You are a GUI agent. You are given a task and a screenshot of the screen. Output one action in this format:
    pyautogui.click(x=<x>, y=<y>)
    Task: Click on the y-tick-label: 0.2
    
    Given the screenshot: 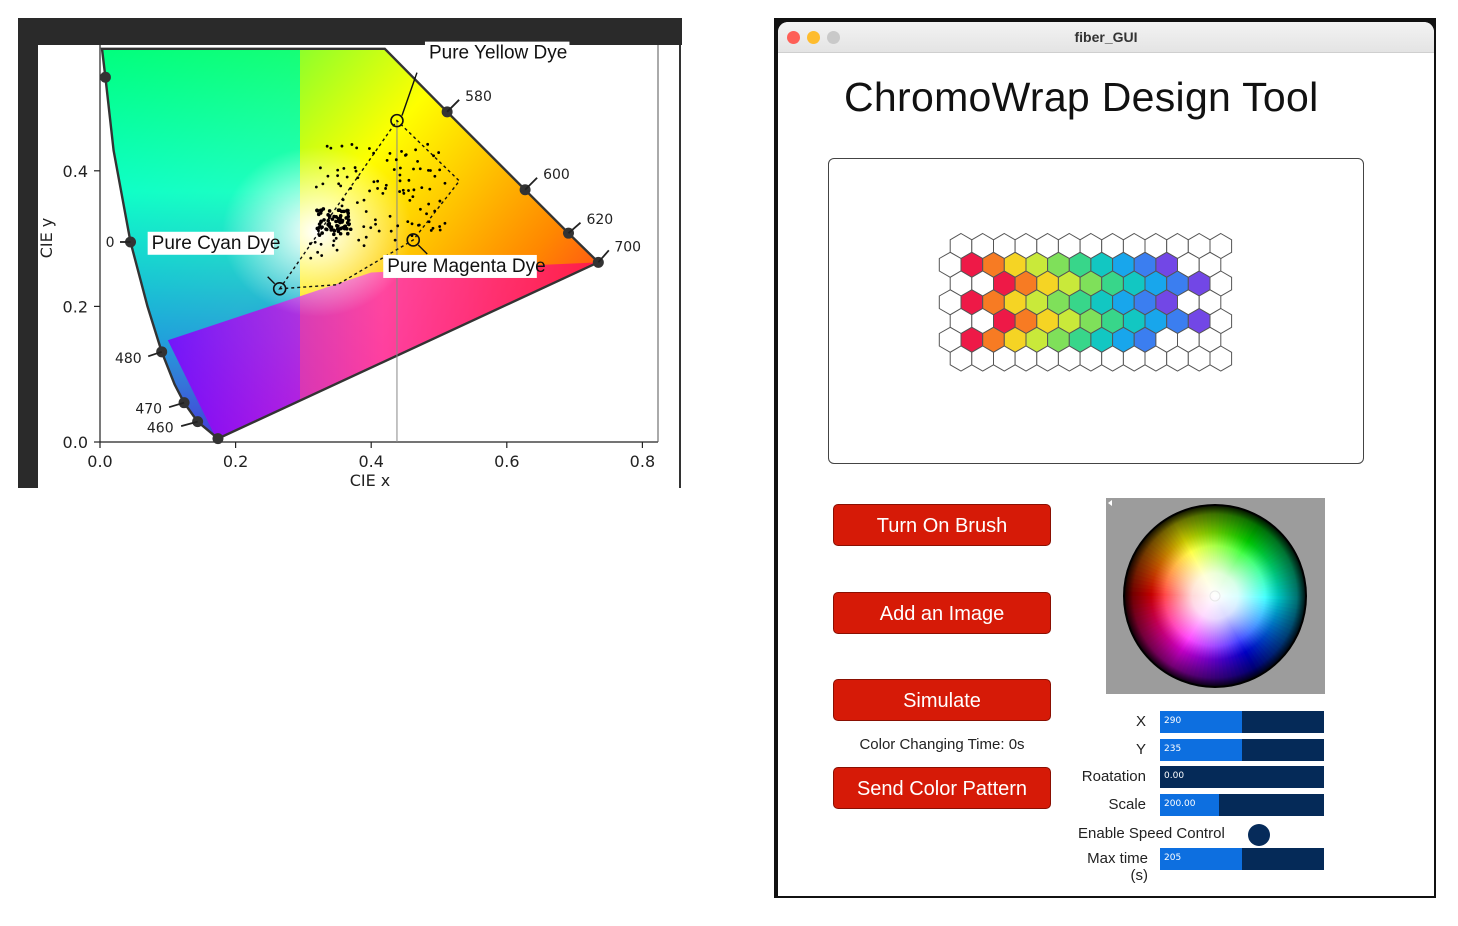 What is the action you would take?
    pyautogui.click(x=75, y=306)
    